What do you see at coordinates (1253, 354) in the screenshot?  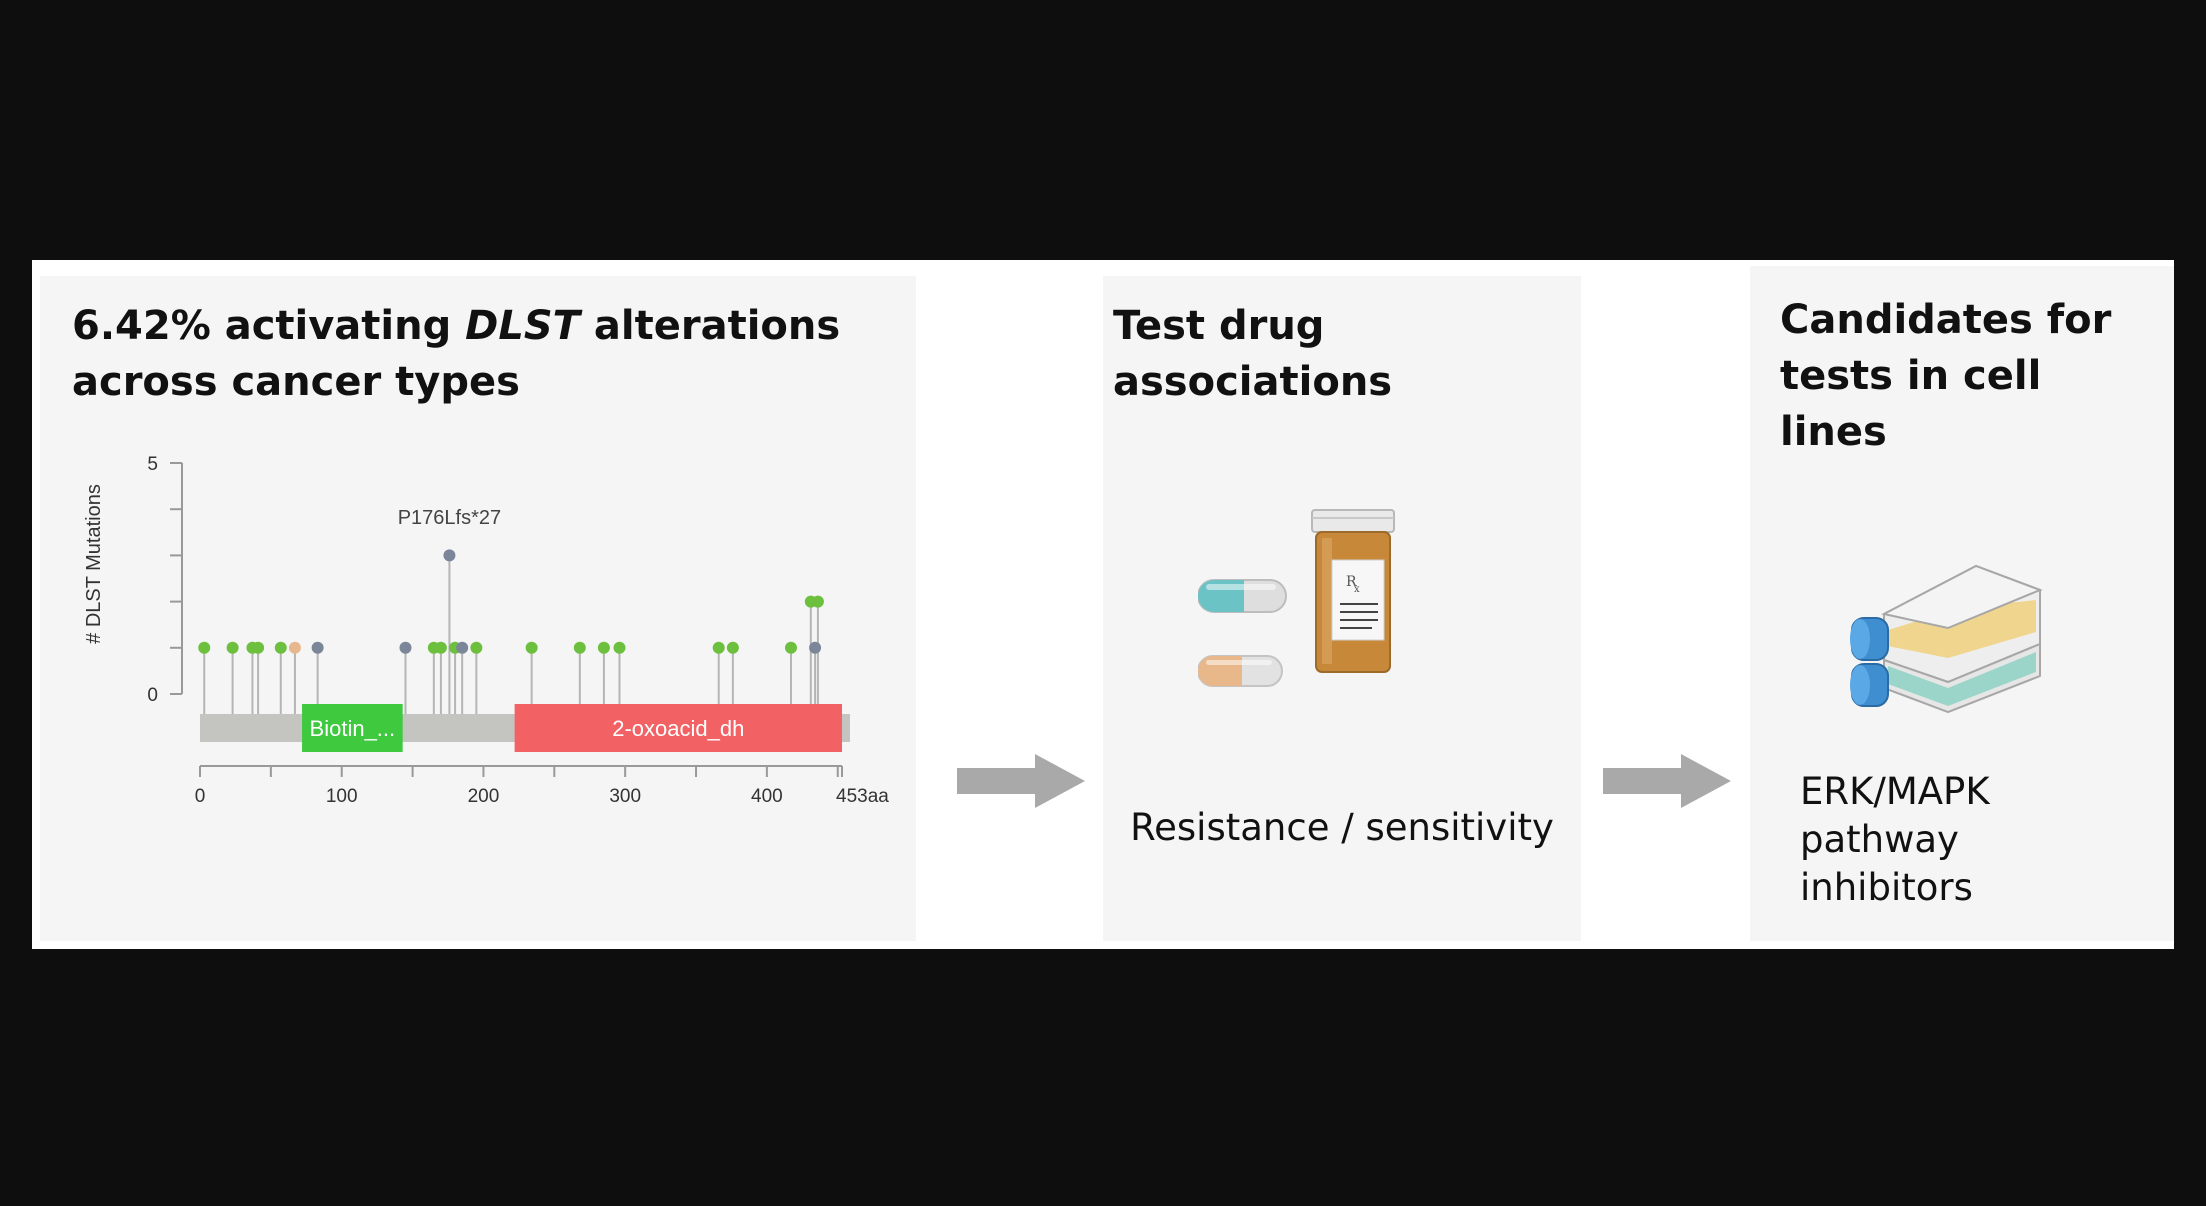 I see `drug-panel-title: Test drug associations` at bounding box center [1253, 354].